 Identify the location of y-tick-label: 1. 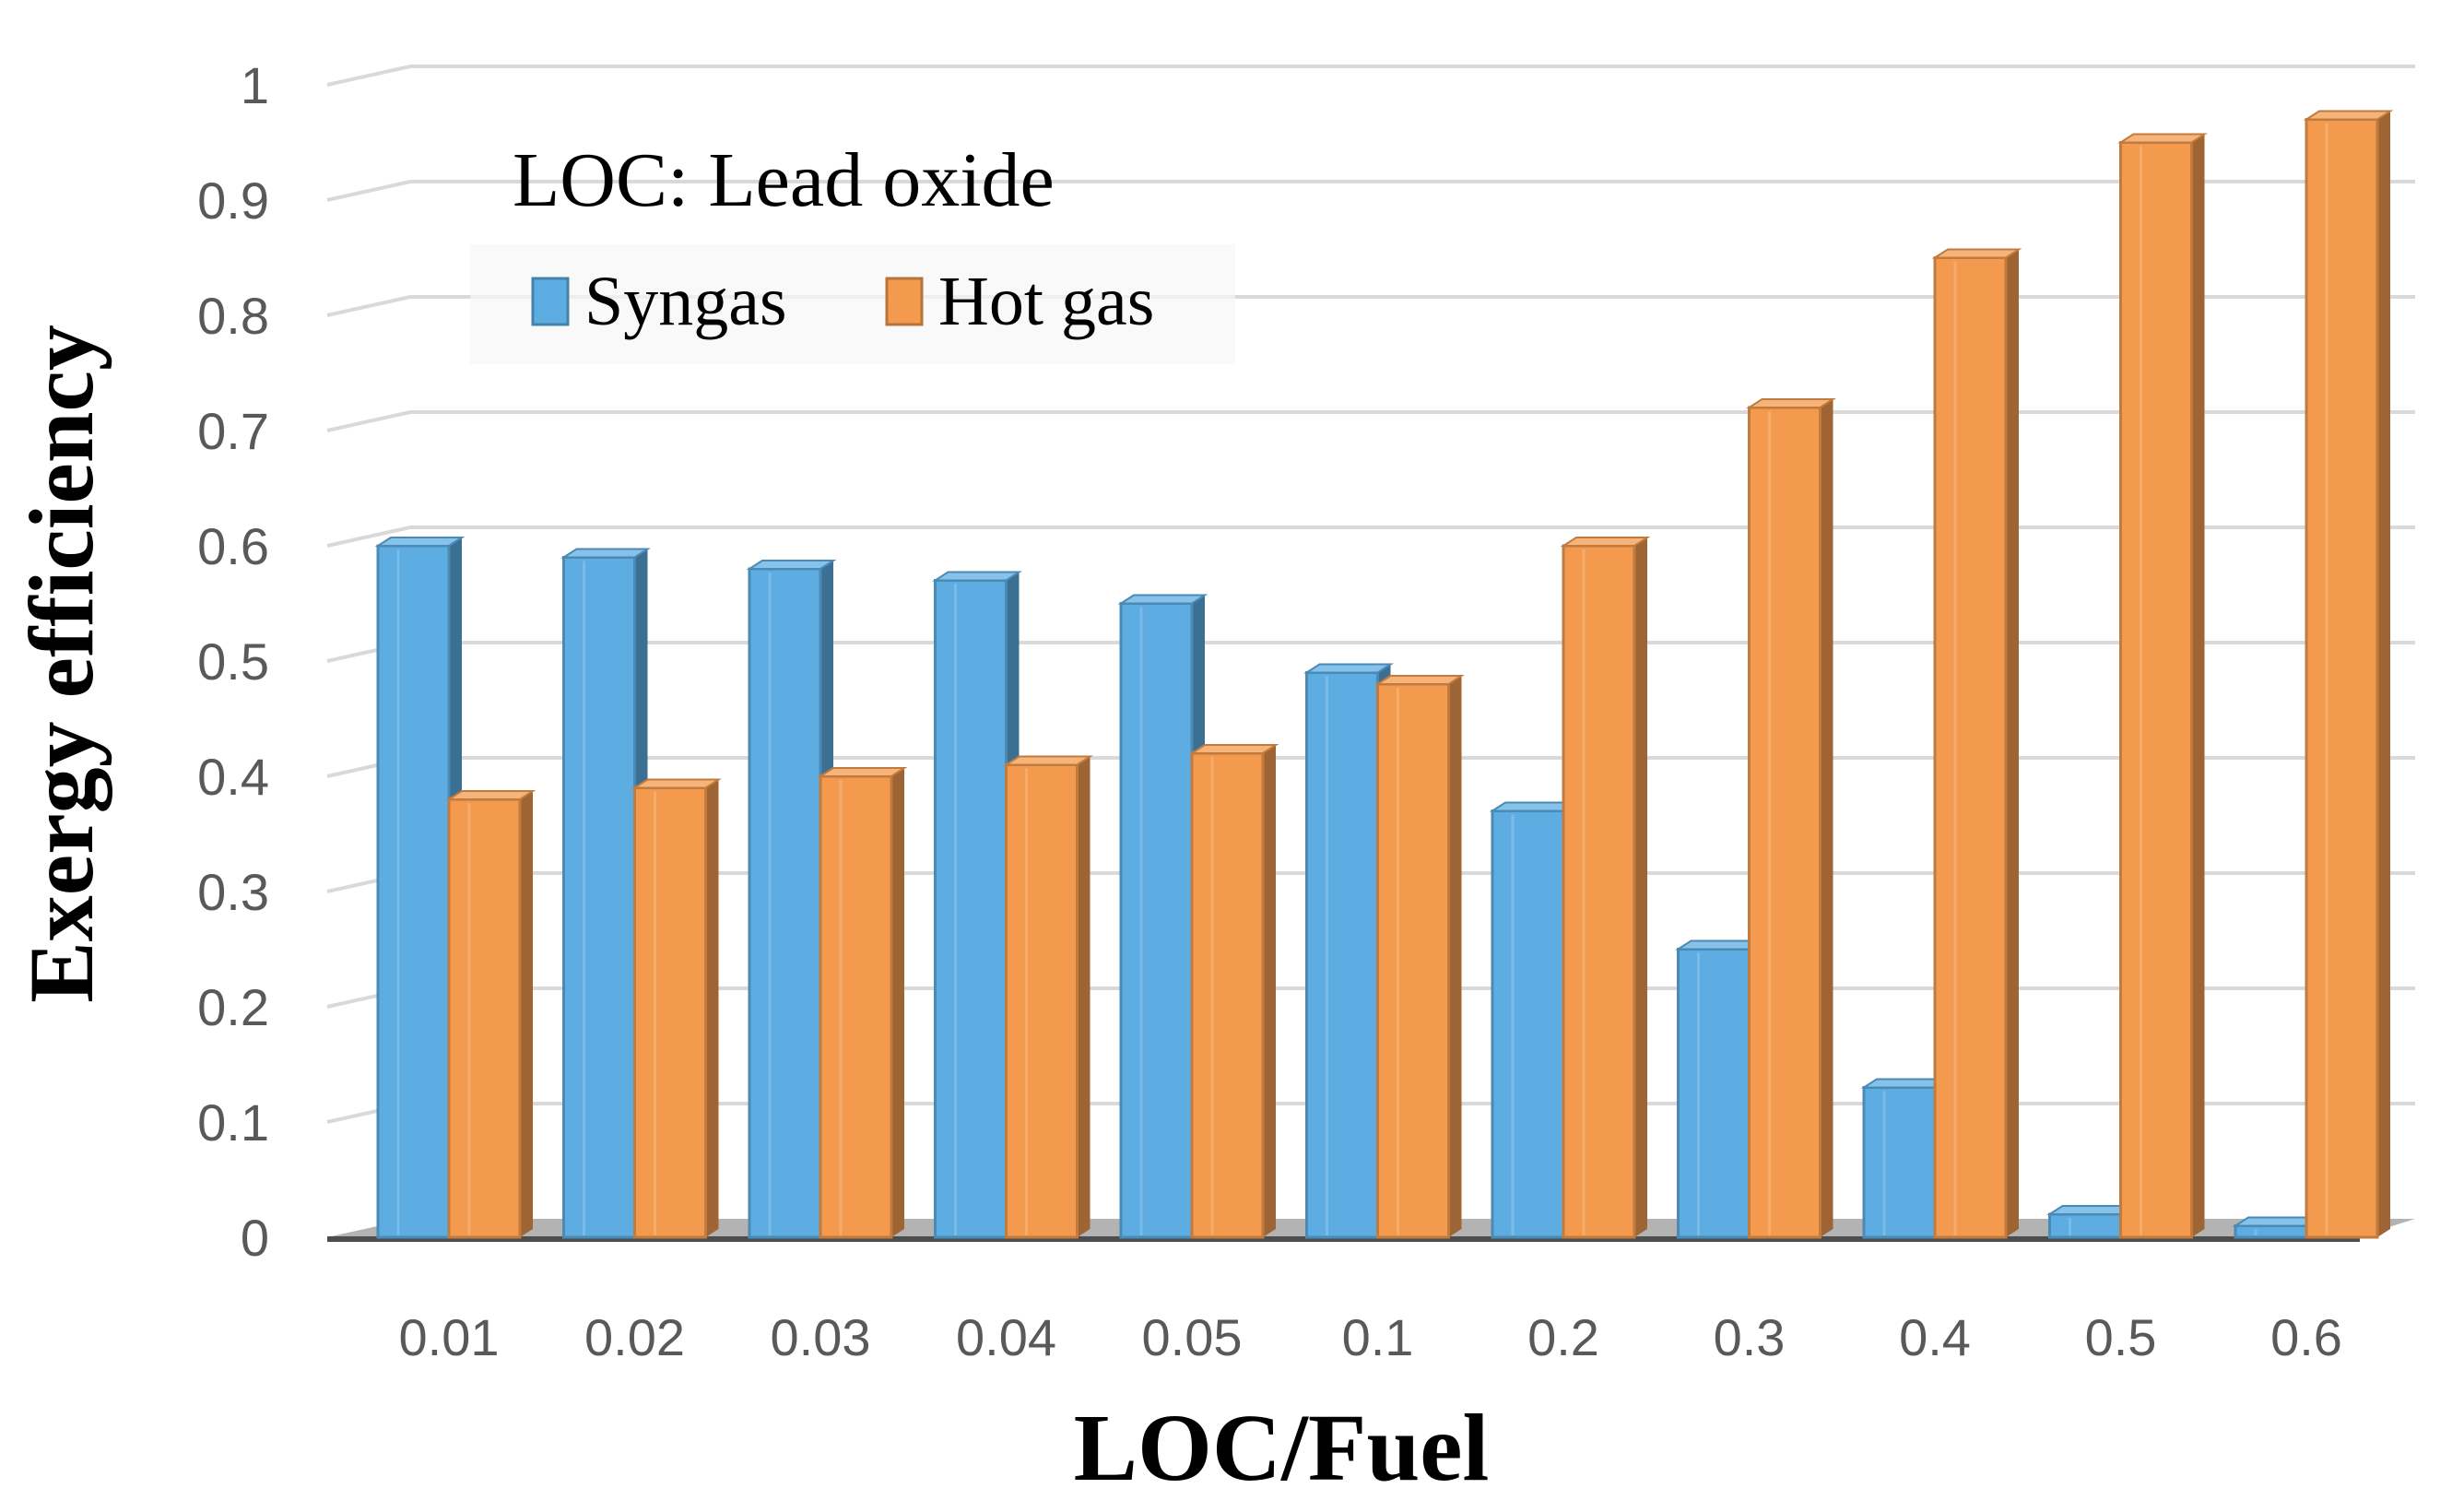
(255, 85).